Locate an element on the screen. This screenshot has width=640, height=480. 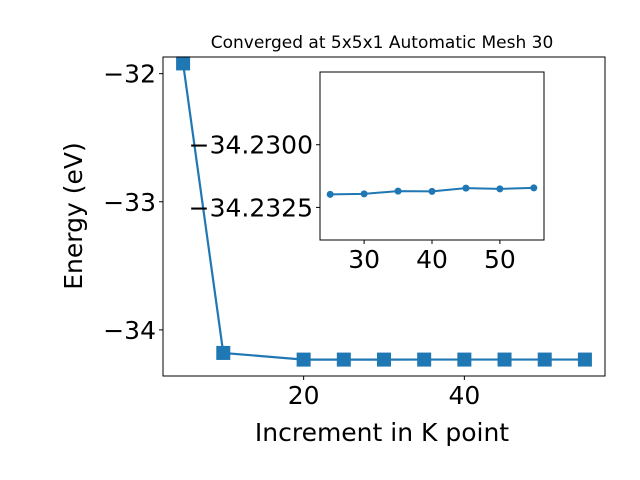
inset-x-tick-label: 40 is located at coordinates (432, 259).